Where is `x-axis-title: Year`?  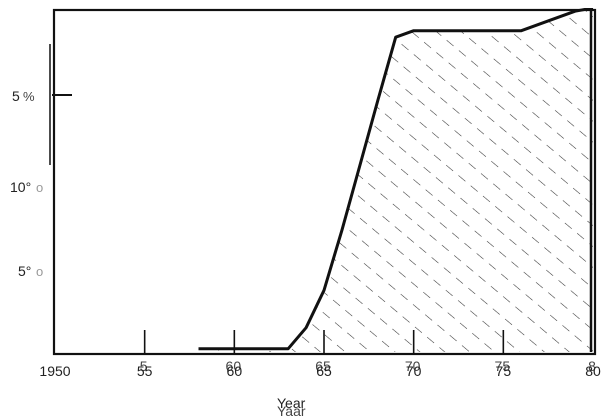 x-axis-title: Year is located at coordinates (291, 403).